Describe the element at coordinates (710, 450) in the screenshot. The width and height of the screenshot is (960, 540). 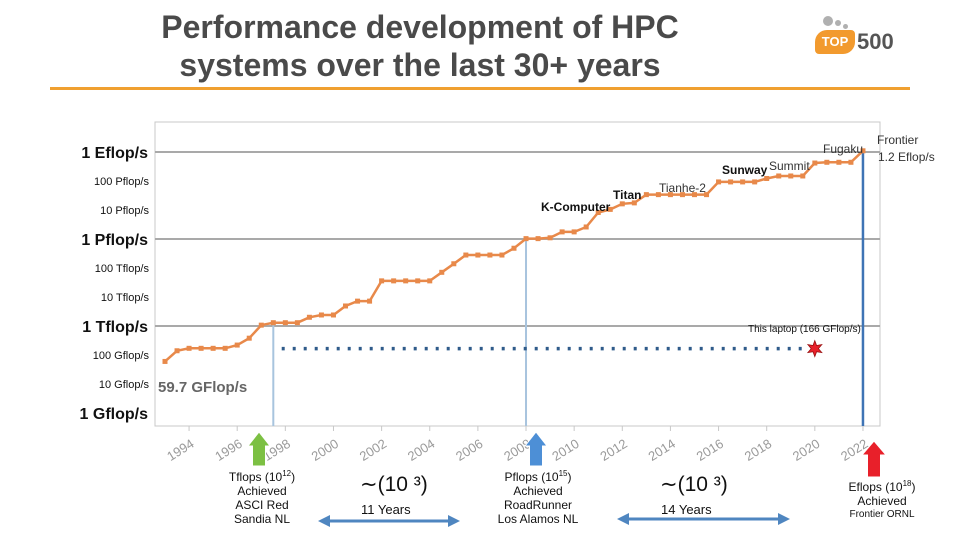
I see `x-tick-label: 2016` at that location.